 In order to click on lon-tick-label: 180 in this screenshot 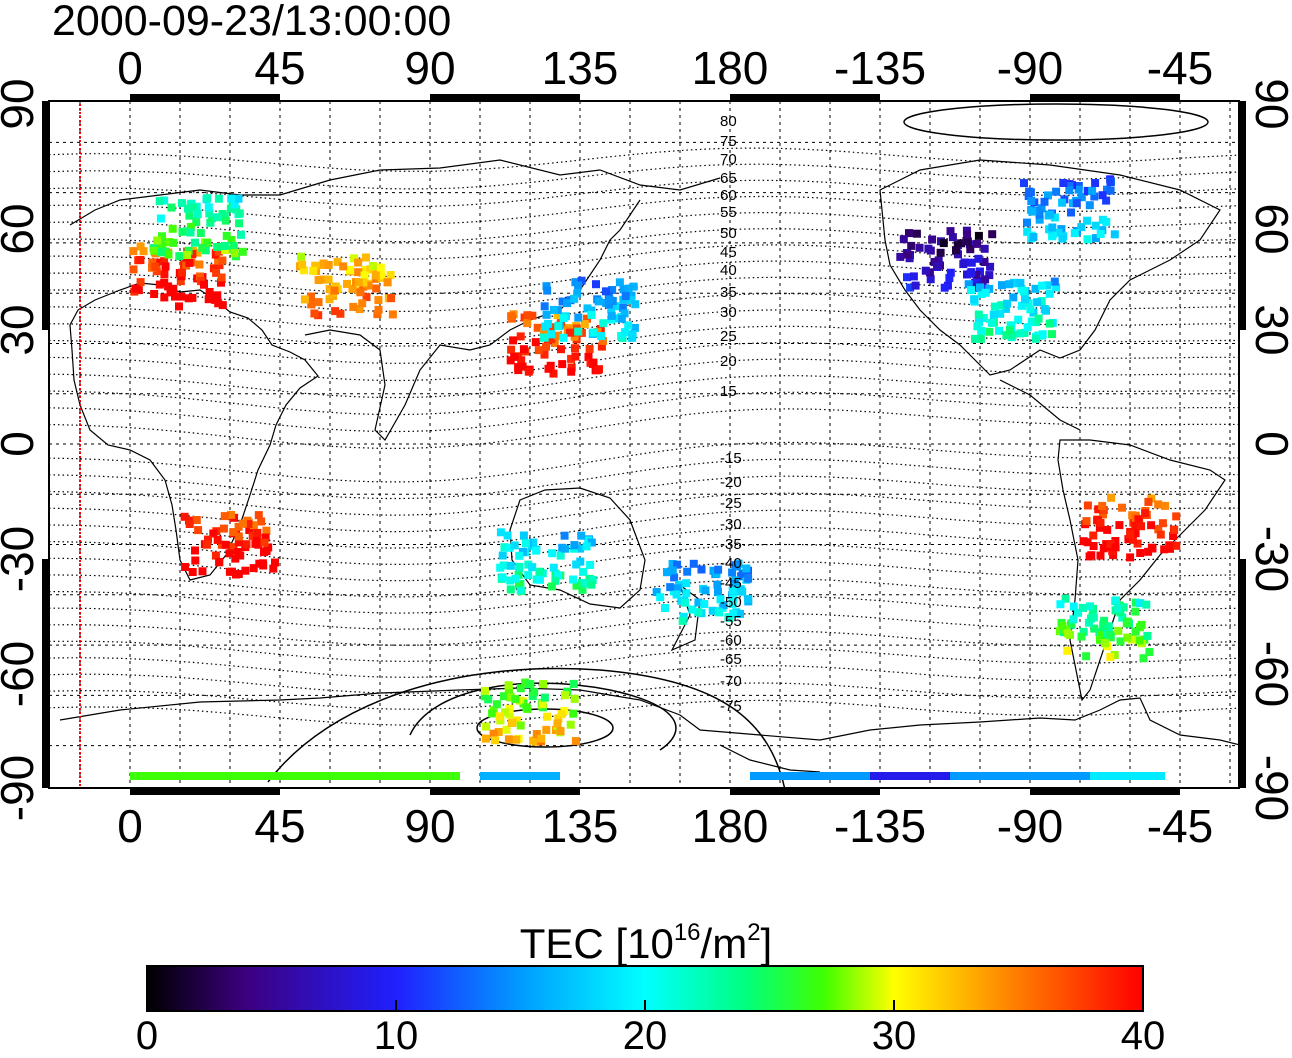, I will do `click(730, 826)`.